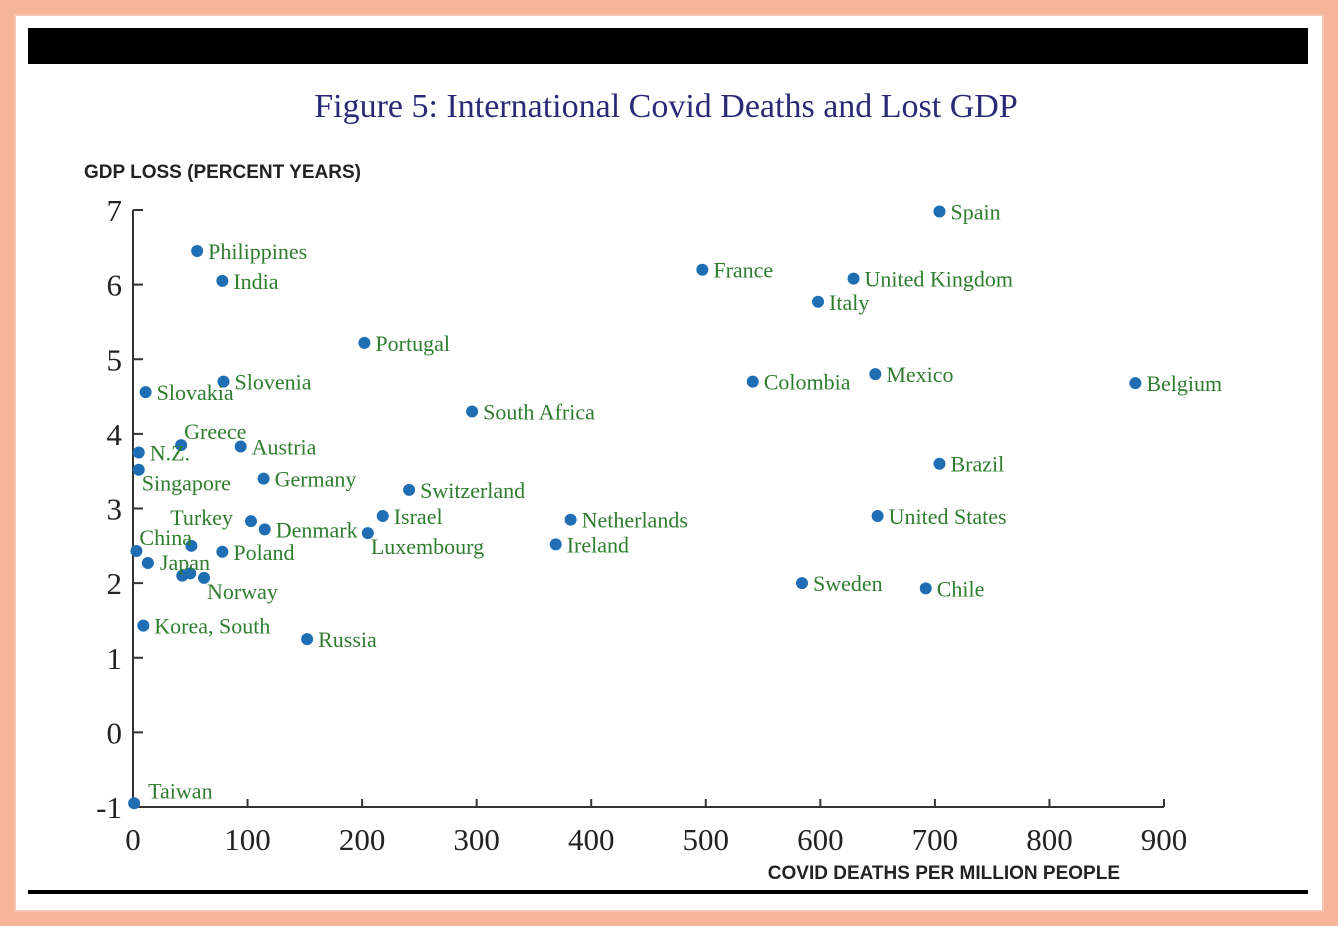 The height and width of the screenshot is (926, 1338). I want to click on point-label: Luxembourg, so click(427, 546).